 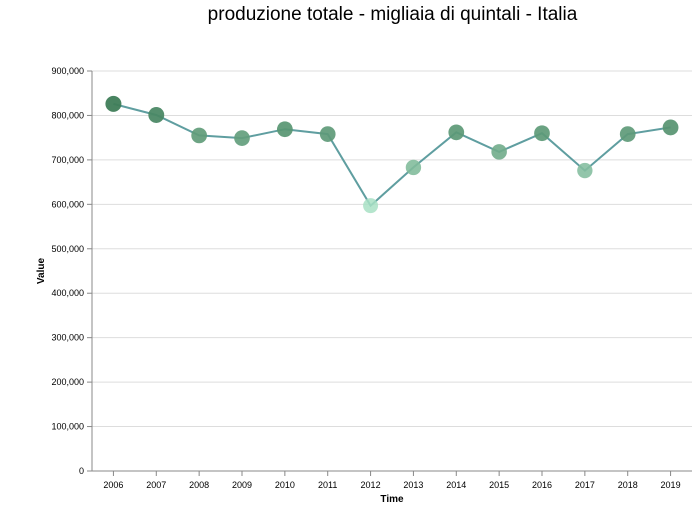 I want to click on x-tick-label: 2011, so click(x=327, y=485).